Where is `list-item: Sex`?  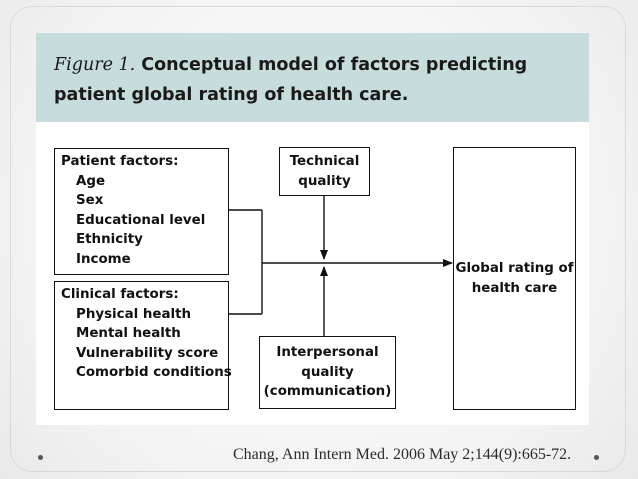
list-item: Sex is located at coordinates (90, 200).